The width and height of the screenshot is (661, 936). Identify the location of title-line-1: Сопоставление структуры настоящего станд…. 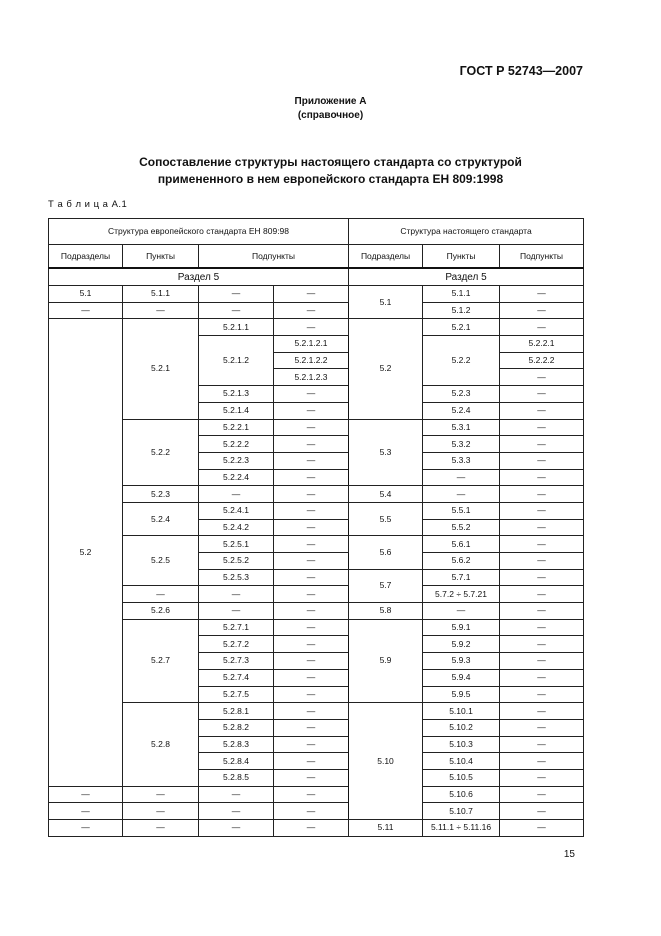
(330, 162).